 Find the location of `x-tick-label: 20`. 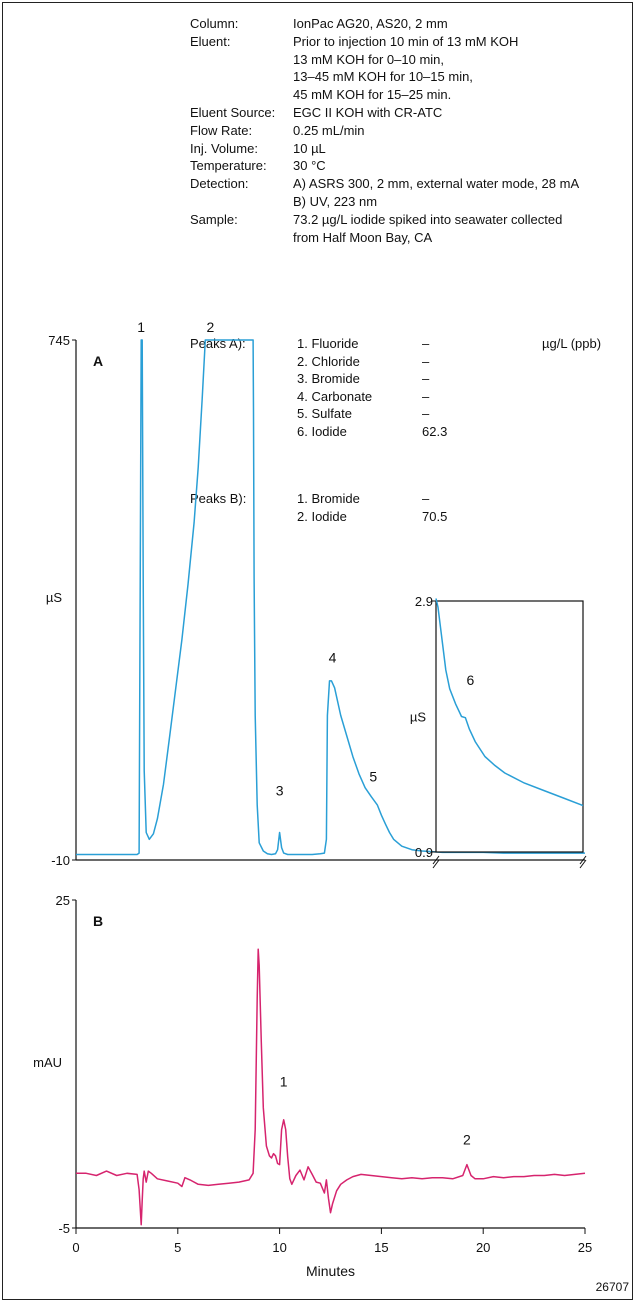

x-tick-label: 20 is located at coordinates (483, 1247).